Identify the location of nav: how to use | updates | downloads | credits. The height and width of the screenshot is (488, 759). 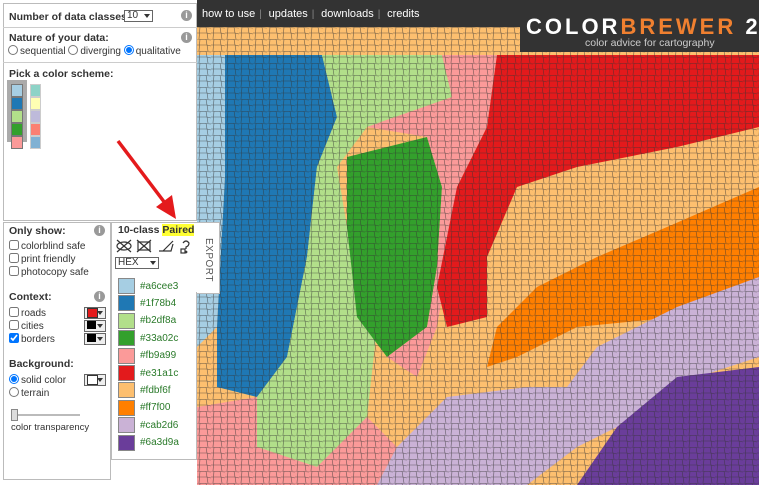
(311, 14).